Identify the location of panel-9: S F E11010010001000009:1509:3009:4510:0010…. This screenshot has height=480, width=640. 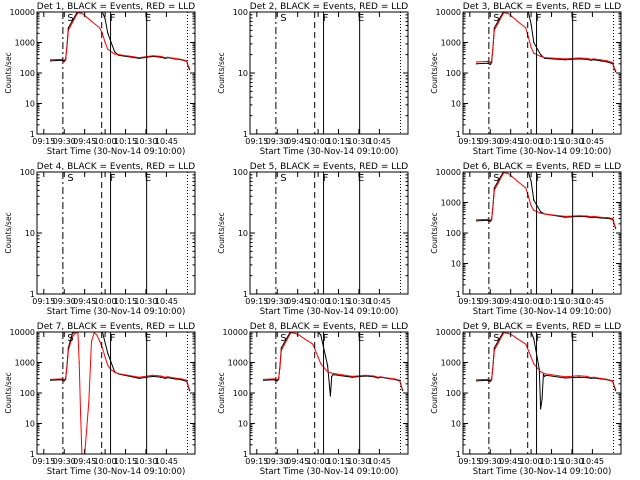
(526, 399).